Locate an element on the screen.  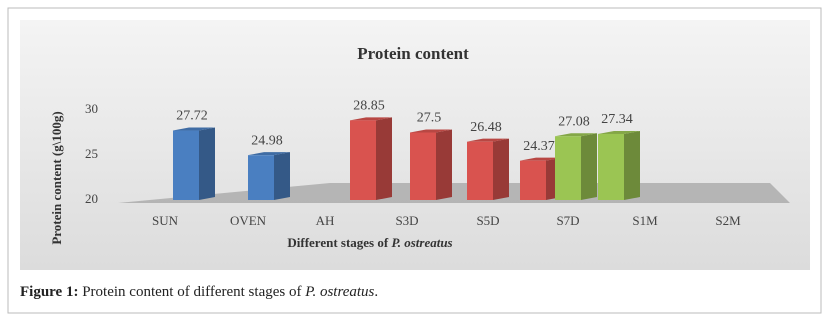
x-axis-label-text: Different stages of is located at coordinates (339, 242).